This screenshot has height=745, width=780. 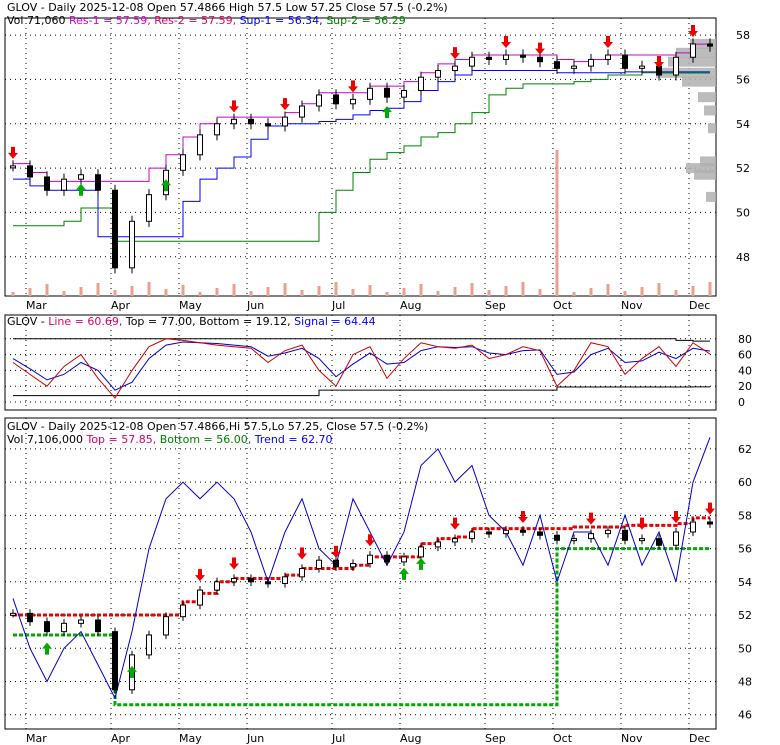 What do you see at coordinates (743, 257) in the screenshot?
I see `price-y-tick: 48` at bounding box center [743, 257].